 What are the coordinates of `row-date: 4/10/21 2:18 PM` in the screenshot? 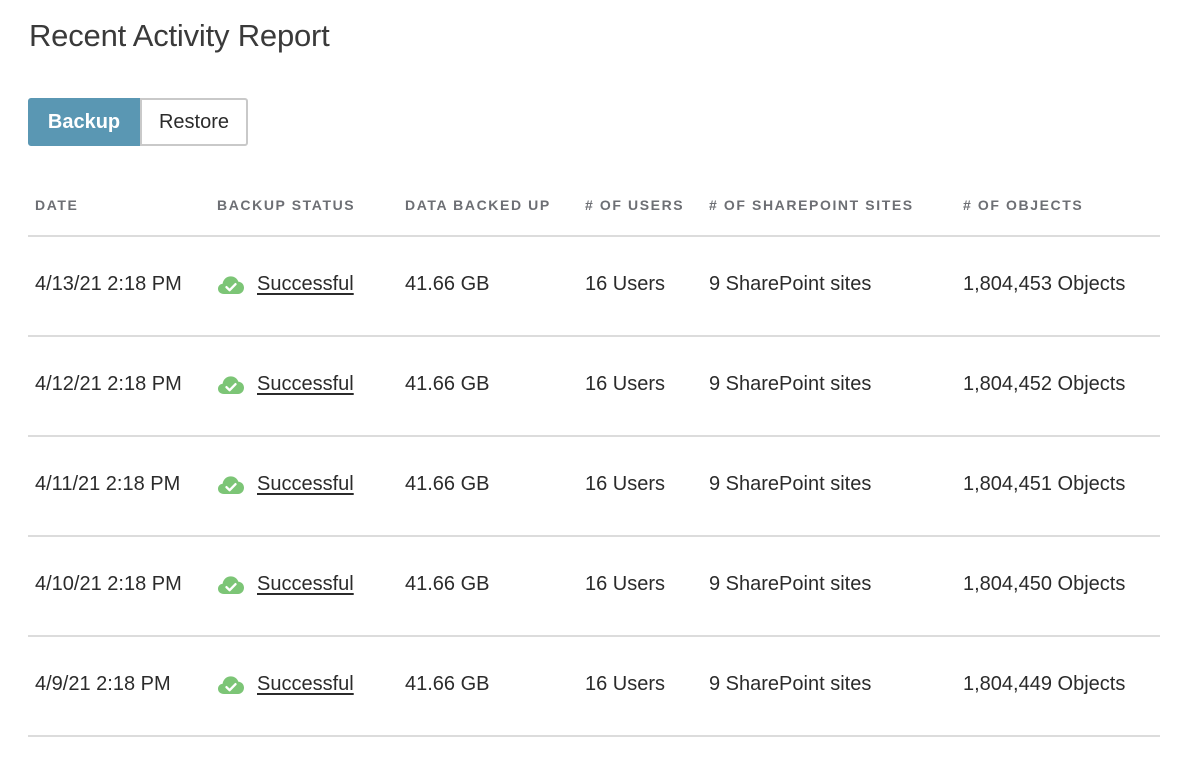 It's located at (108, 584).